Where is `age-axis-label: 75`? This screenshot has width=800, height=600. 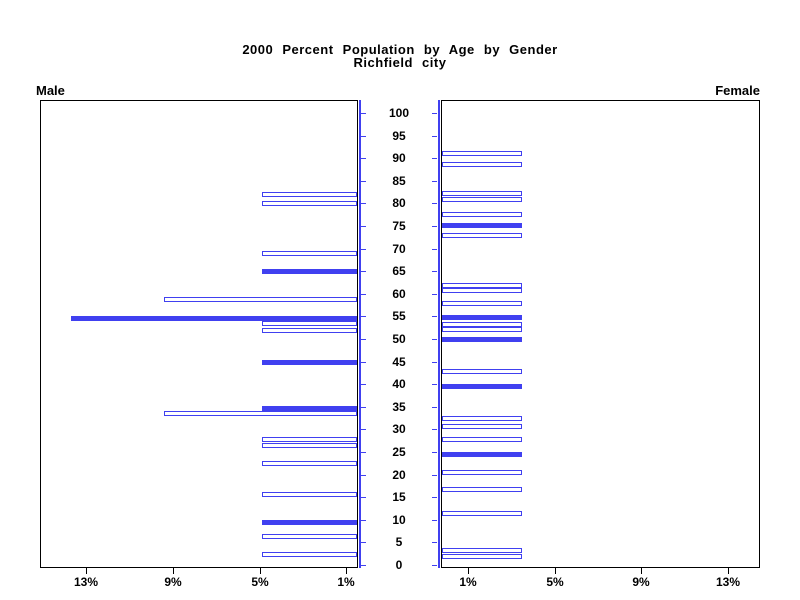 age-axis-label: 75 is located at coordinates (399, 226).